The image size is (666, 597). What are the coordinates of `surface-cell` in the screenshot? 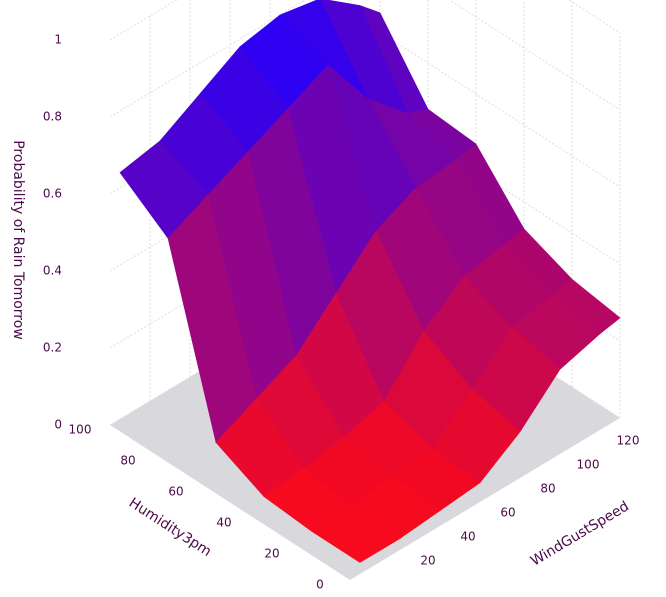 It's located at (356, 535).